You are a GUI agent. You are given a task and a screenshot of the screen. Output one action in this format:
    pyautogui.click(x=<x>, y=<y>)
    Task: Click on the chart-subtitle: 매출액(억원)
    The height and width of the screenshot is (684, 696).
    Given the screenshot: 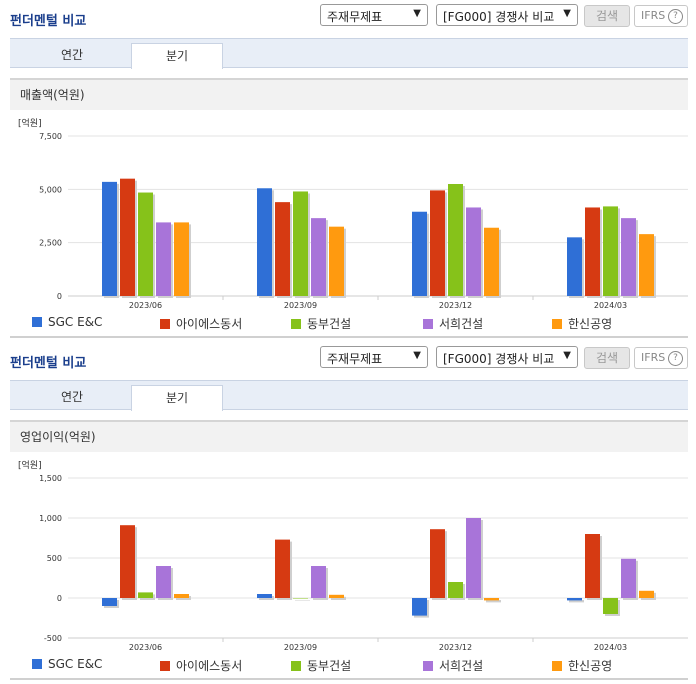 What is the action you would take?
    pyautogui.click(x=349, y=94)
    